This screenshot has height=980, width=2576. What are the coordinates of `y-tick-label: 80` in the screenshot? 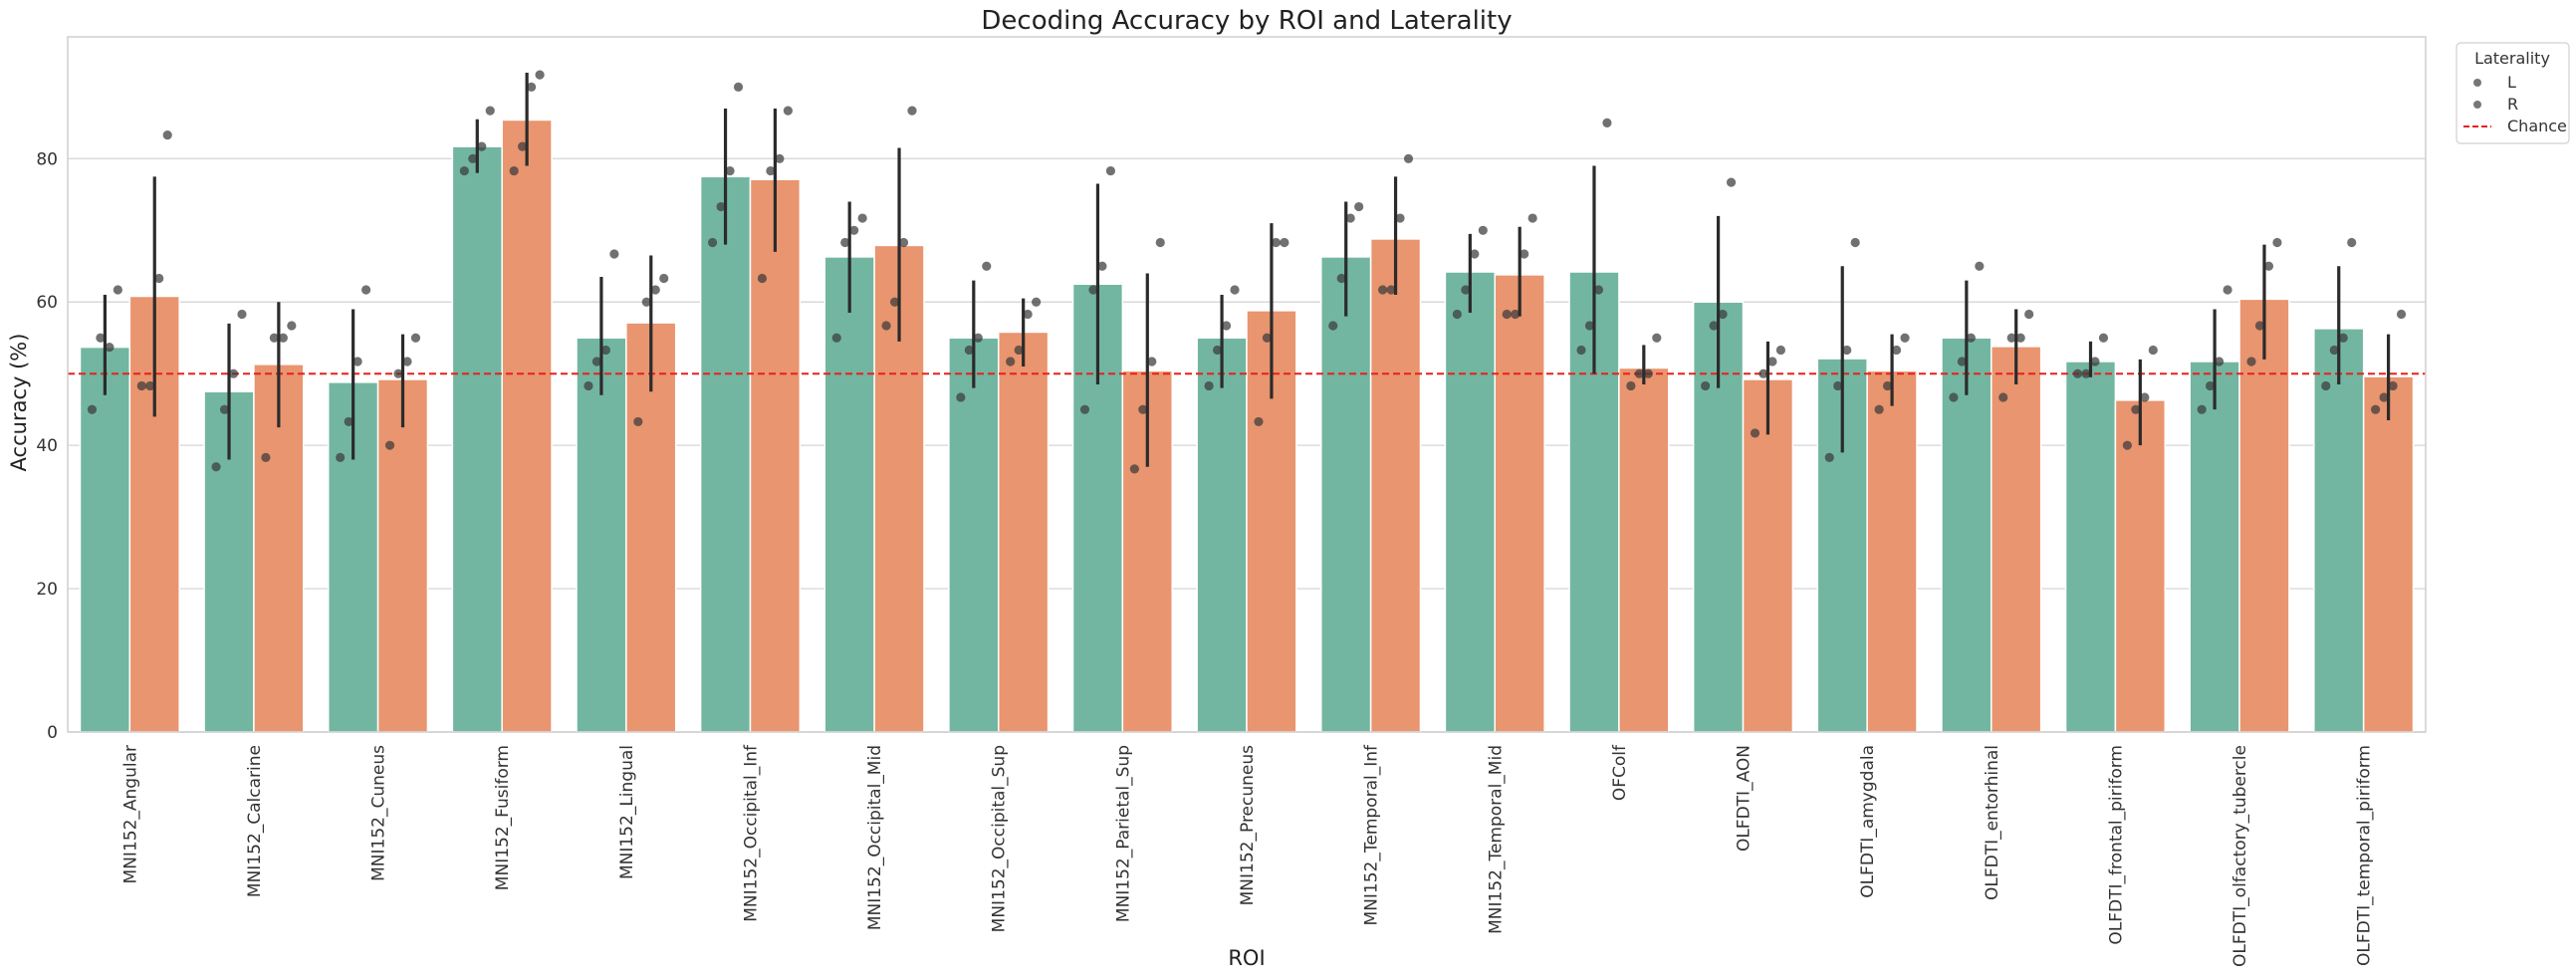 It's located at (47, 159).